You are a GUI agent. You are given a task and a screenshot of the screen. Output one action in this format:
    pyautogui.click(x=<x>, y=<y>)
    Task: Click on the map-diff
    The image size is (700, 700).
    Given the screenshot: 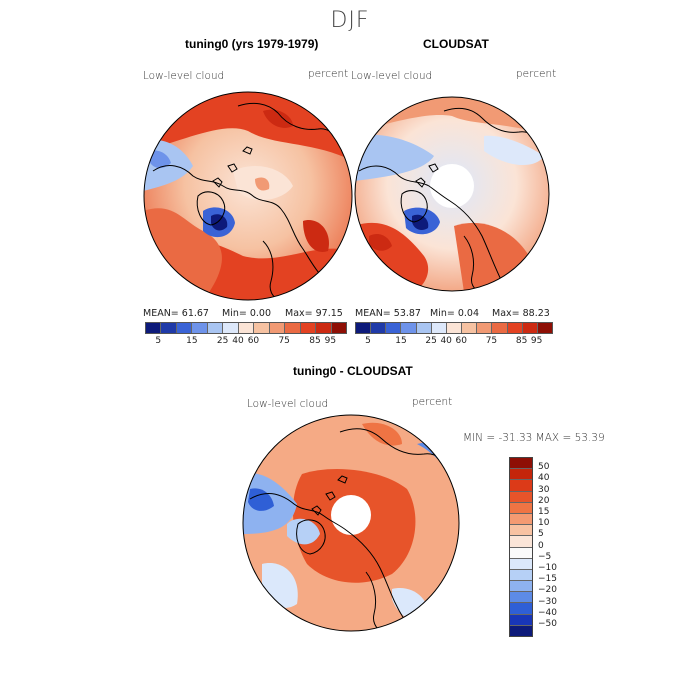 What is the action you would take?
    pyautogui.click(x=351, y=523)
    